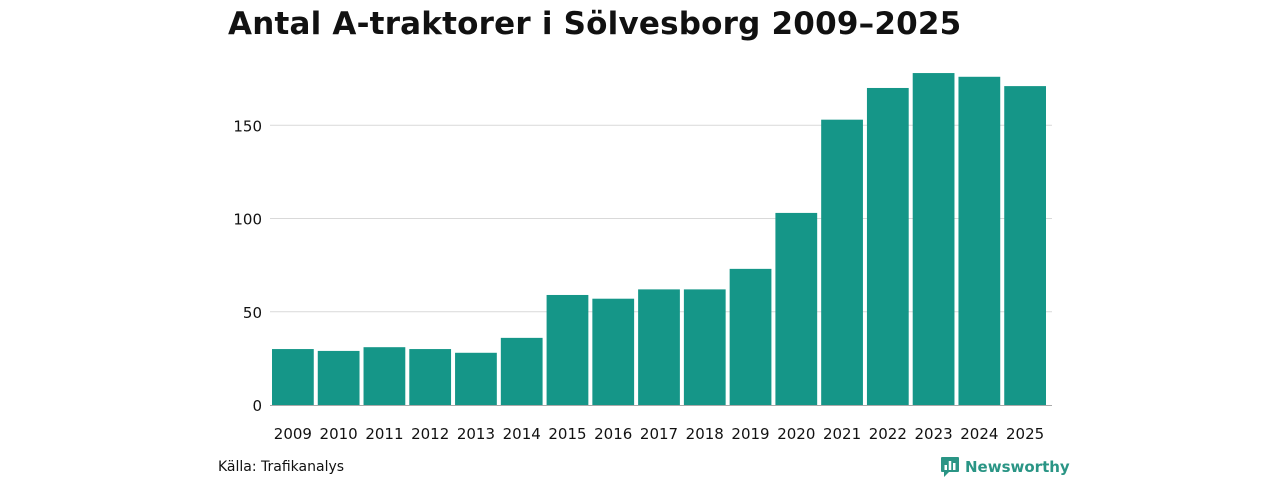 This screenshot has height=480, width=1280. Describe the element at coordinates (750, 434) in the screenshot. I see `x-tick-label: 2019` at that location.